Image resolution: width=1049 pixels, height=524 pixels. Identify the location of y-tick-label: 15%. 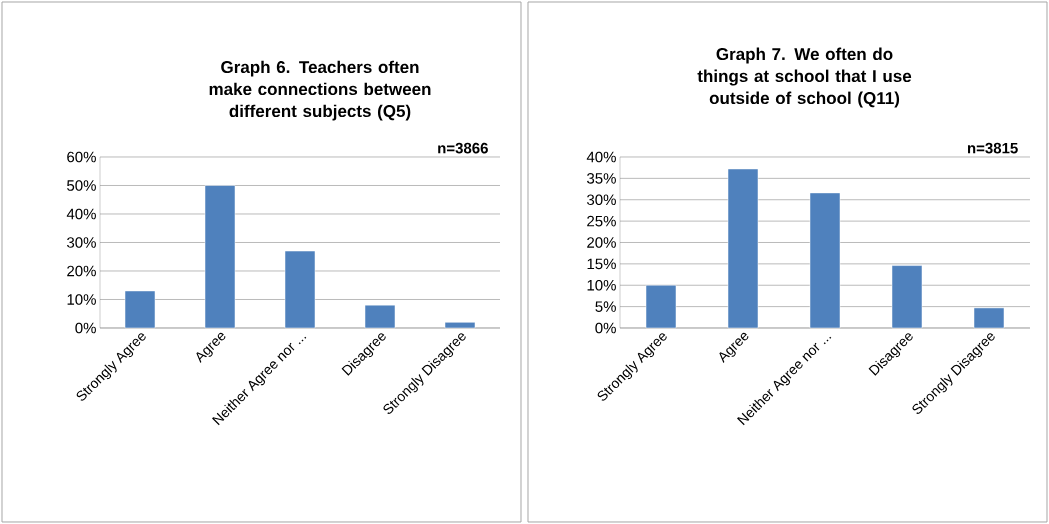
(601, 264).